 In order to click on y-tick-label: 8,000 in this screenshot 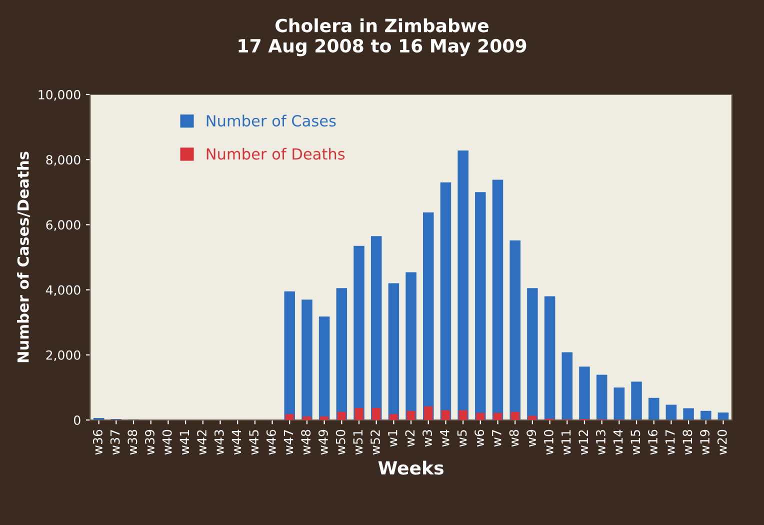, I will do `click(63, 160)`.